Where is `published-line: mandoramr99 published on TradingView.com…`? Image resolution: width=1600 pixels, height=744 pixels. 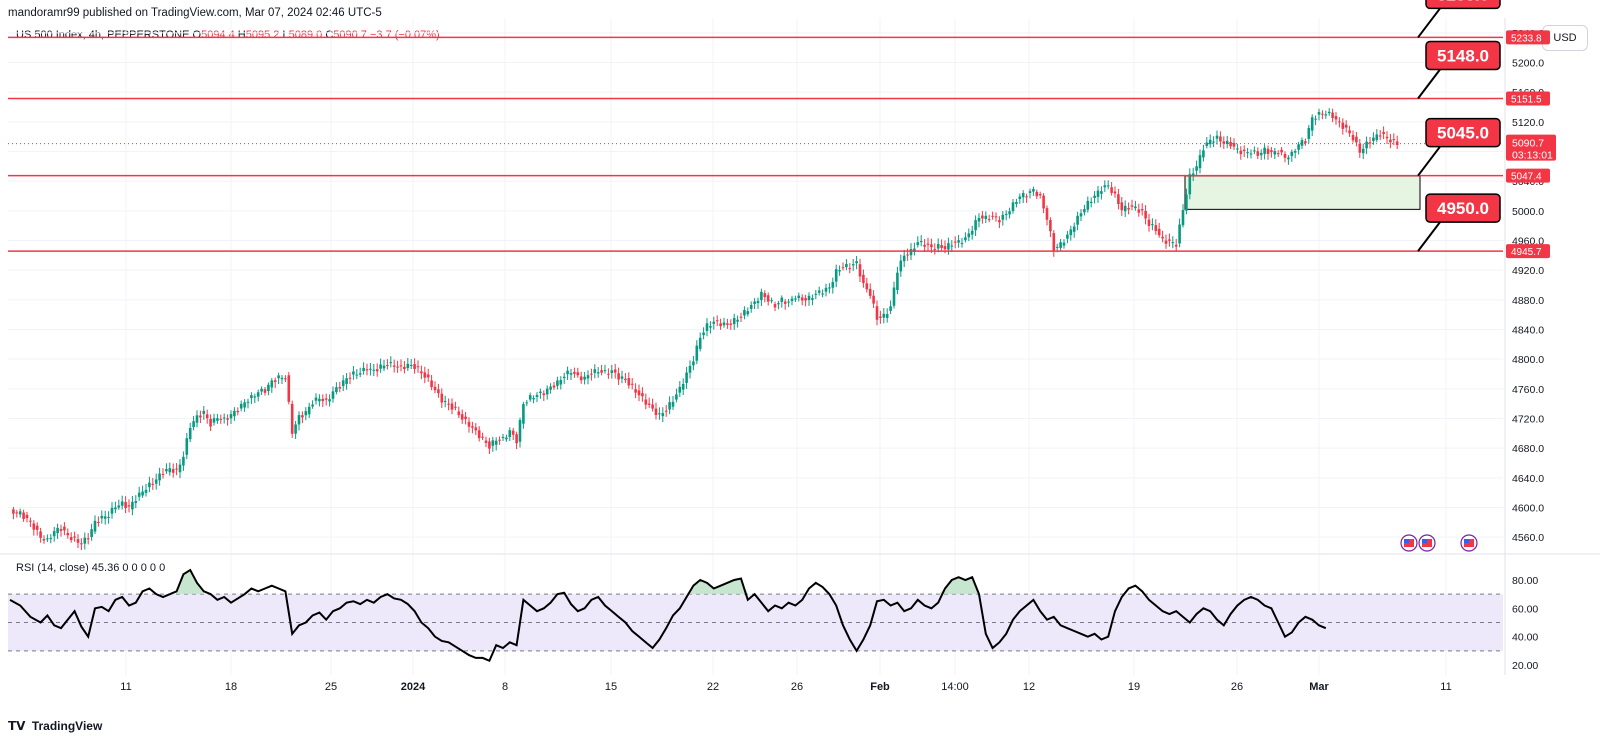
published-line: mandoramr99 published on TradingView.com… is located at coordinates (195, 13).